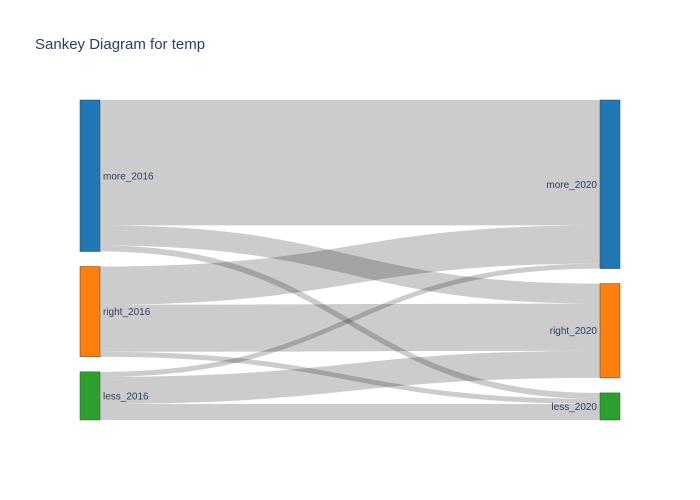  I want to click on link-right_2016-to-more_2020, so click(350, 265).